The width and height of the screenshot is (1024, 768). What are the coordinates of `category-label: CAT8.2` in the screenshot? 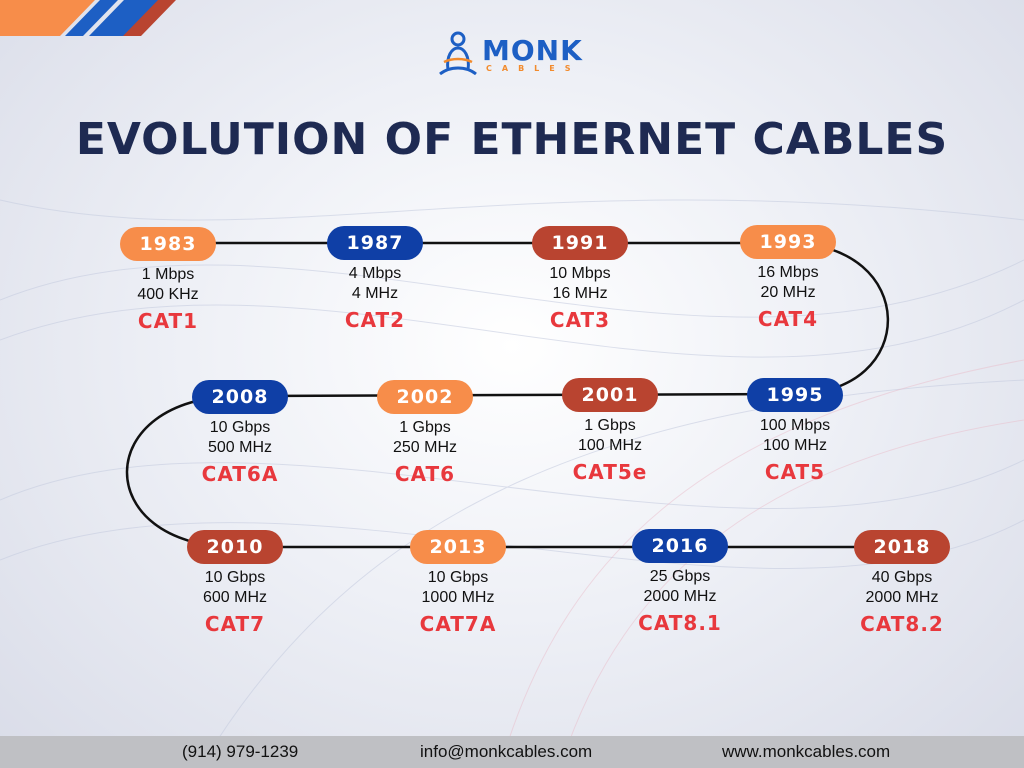 It's located at (902, 624).